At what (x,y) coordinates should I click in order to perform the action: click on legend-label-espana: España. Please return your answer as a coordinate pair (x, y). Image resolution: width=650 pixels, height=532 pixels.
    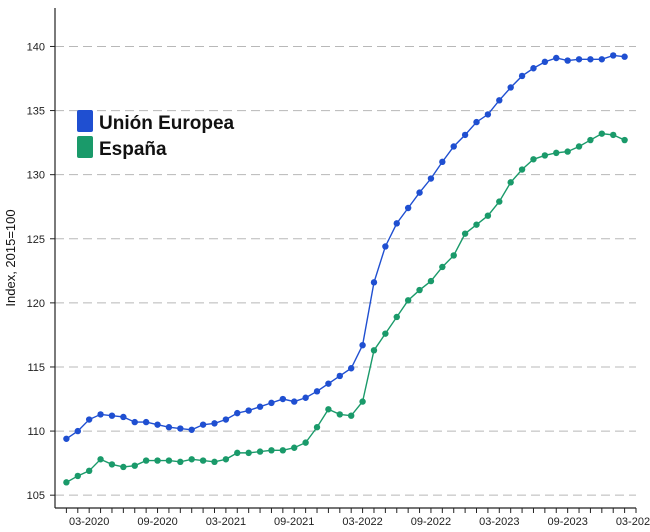
    Looking at the image, I should click on (133, 149).